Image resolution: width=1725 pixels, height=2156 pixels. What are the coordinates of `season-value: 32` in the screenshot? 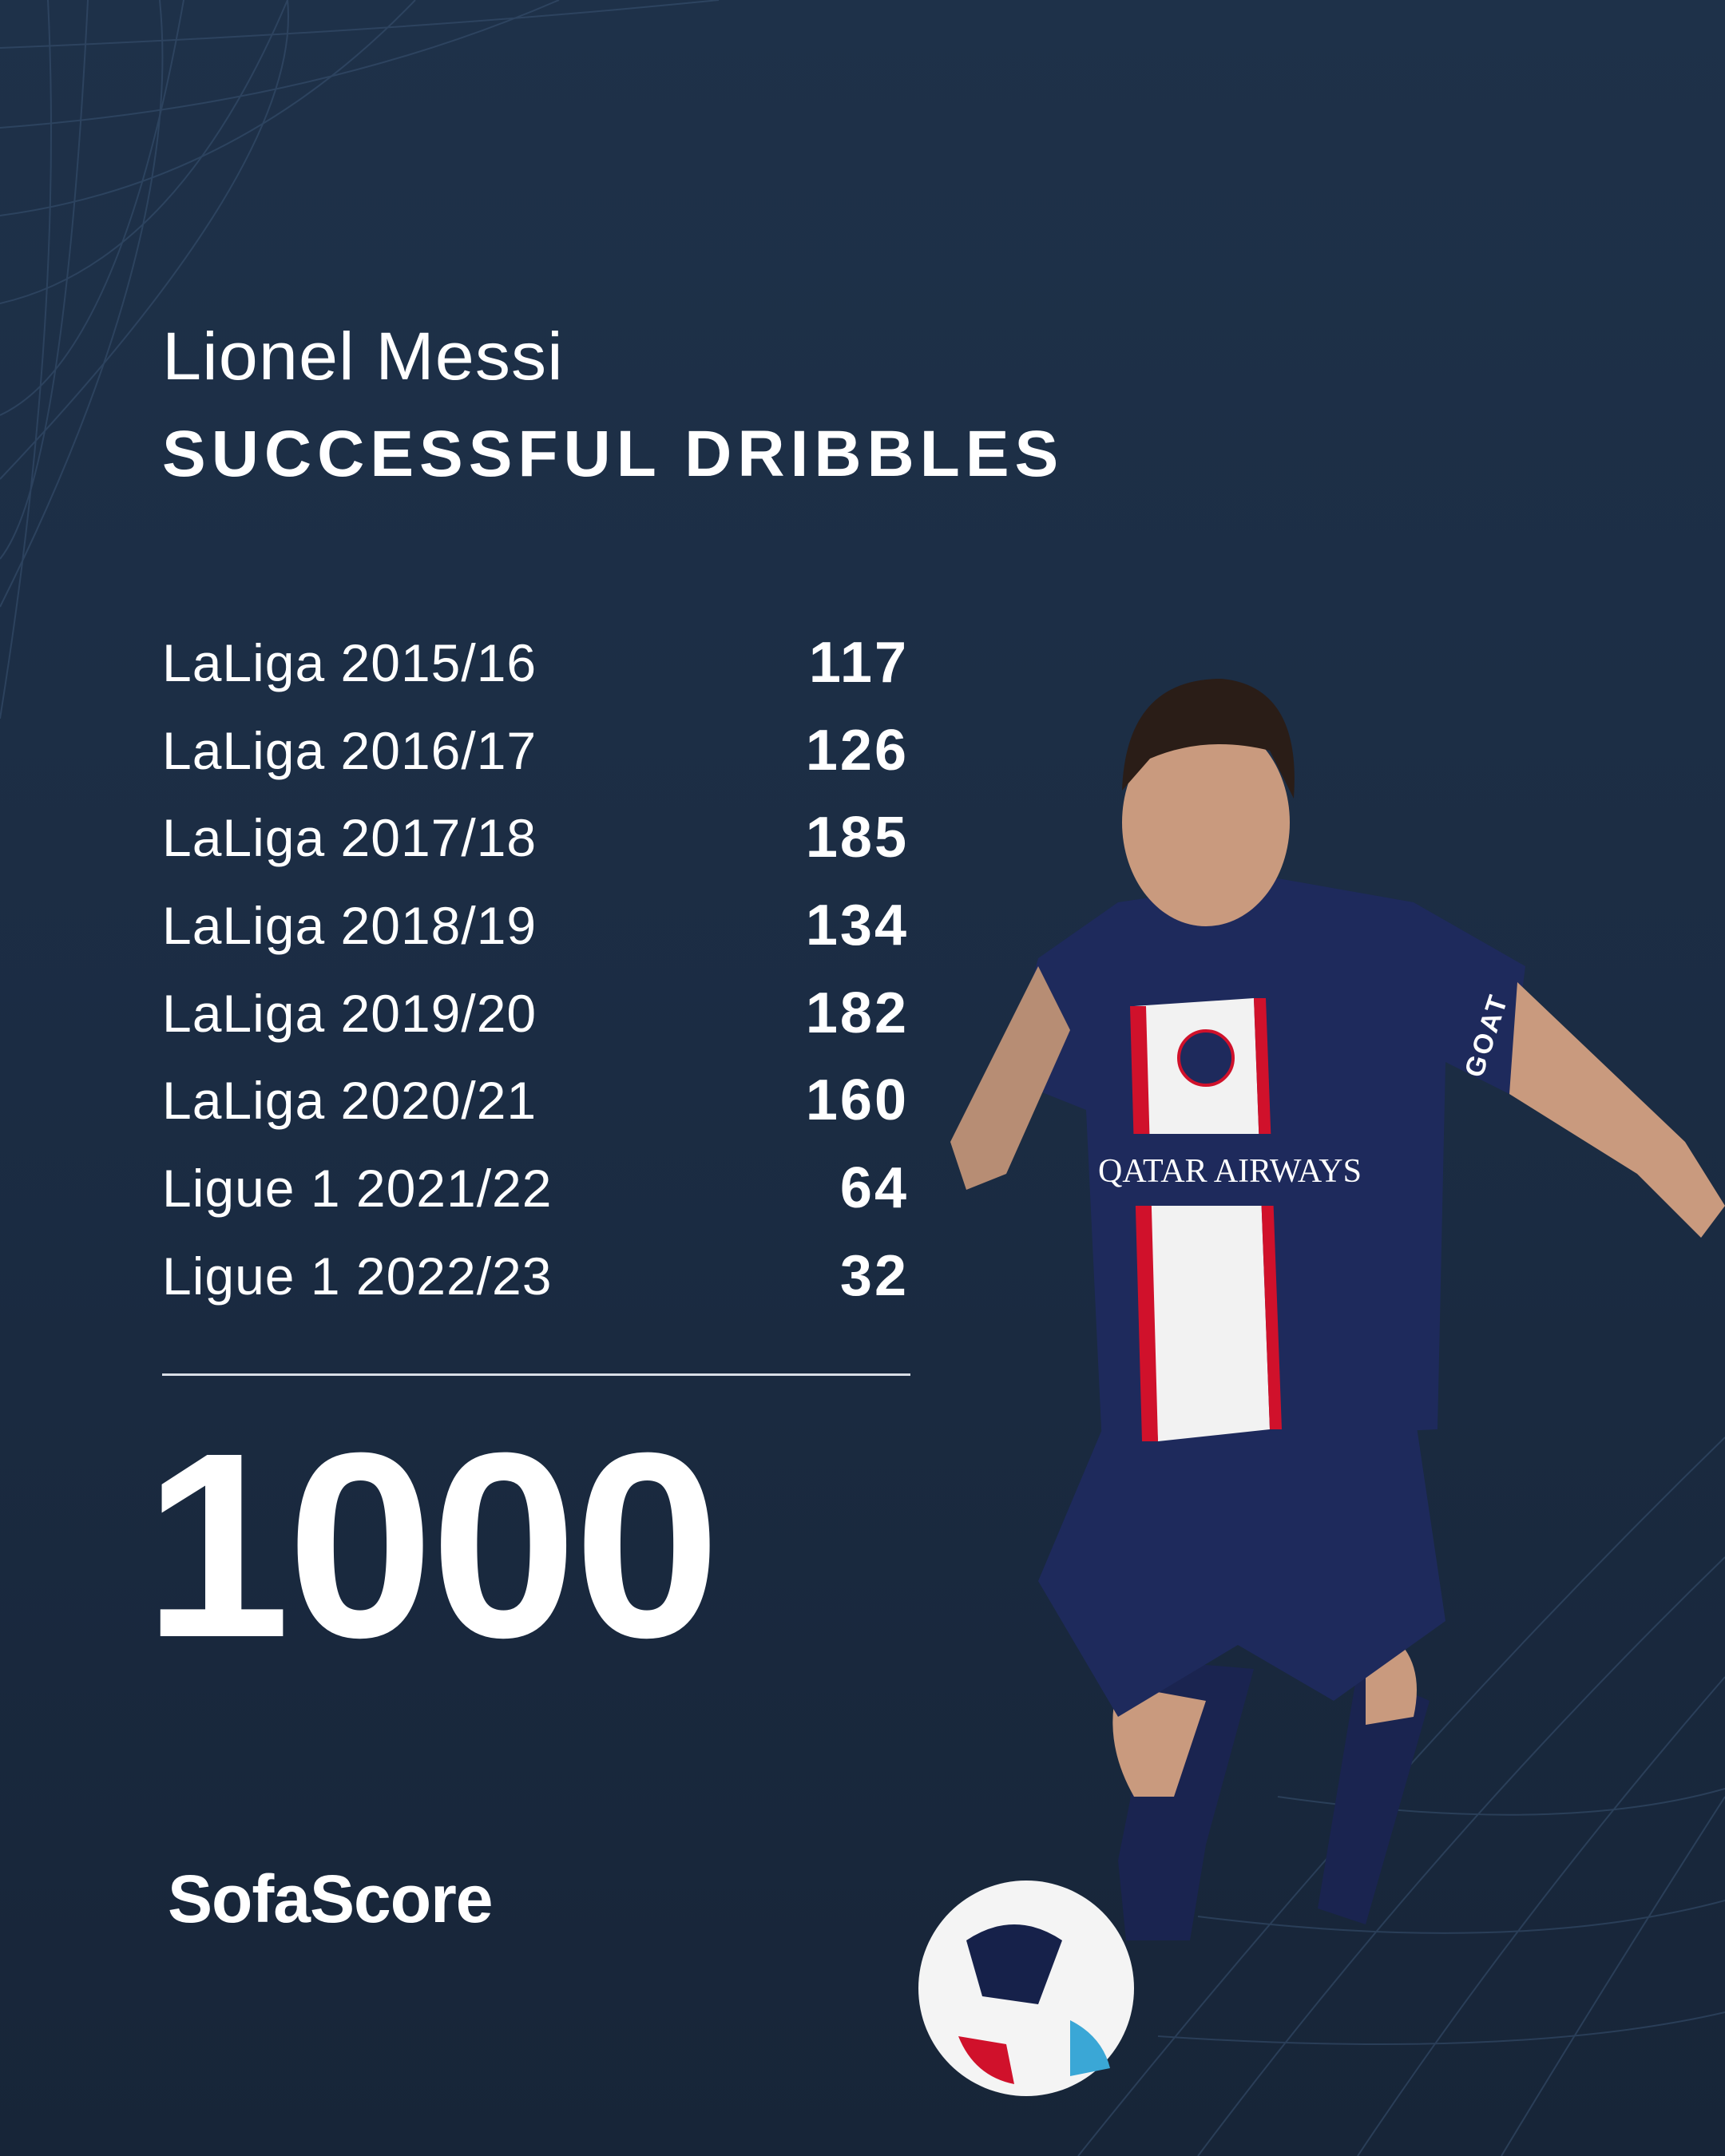 It's located at (874, 1276).